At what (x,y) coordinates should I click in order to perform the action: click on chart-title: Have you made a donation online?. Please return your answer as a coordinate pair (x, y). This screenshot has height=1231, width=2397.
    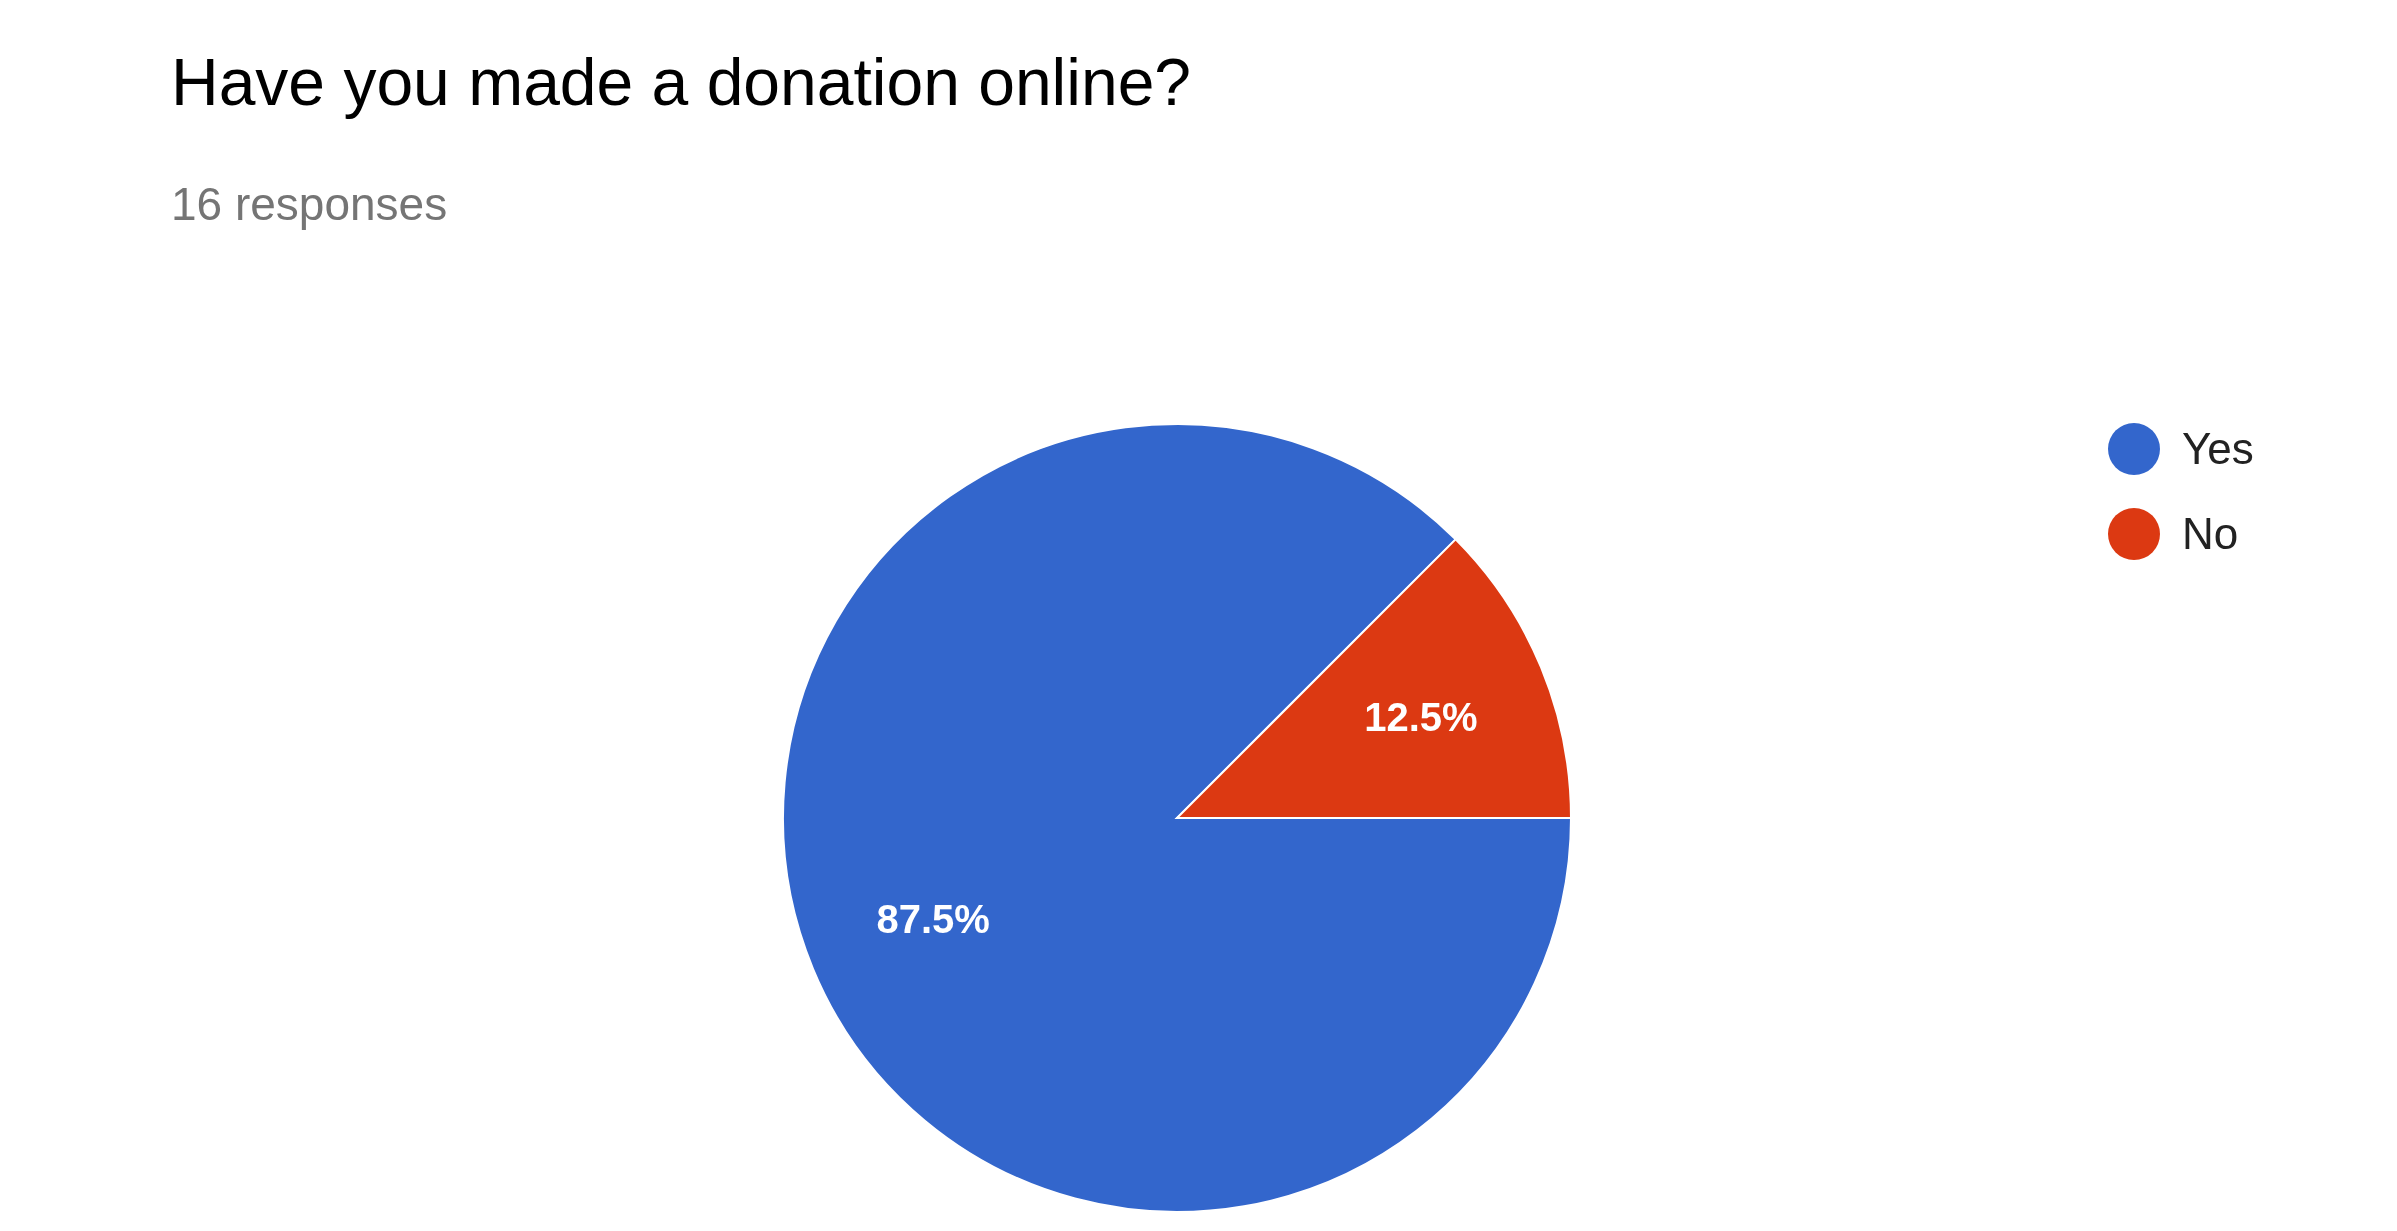
    Looking at the image, I should click on (681, 82).